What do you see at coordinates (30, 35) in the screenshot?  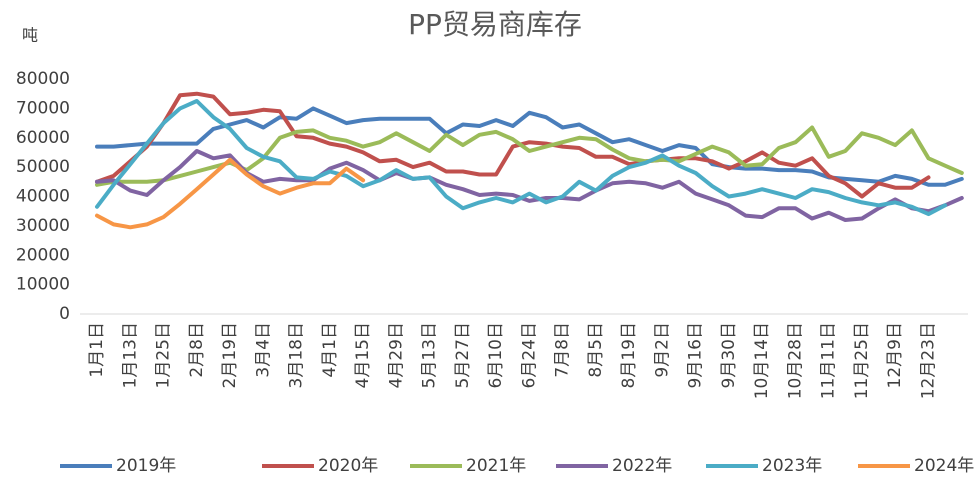 I see `y-axis-label: 吨` at bounding box center [30, 35].